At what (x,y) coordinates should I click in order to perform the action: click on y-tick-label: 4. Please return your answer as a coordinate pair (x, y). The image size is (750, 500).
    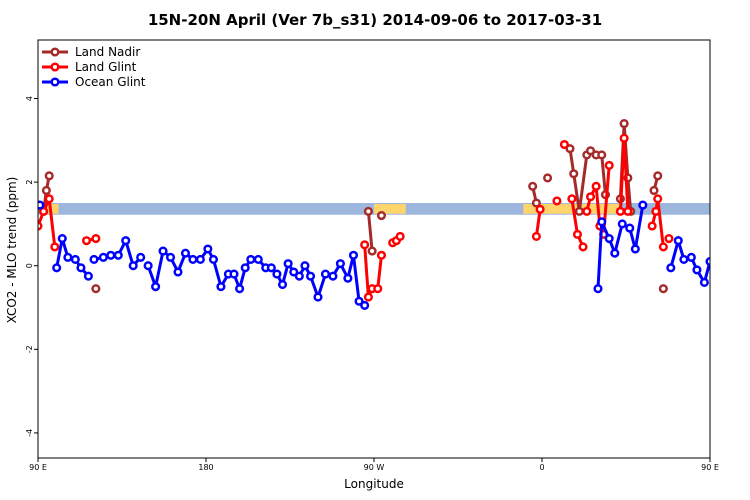
    Looking at the image, I should click on (29, 98).